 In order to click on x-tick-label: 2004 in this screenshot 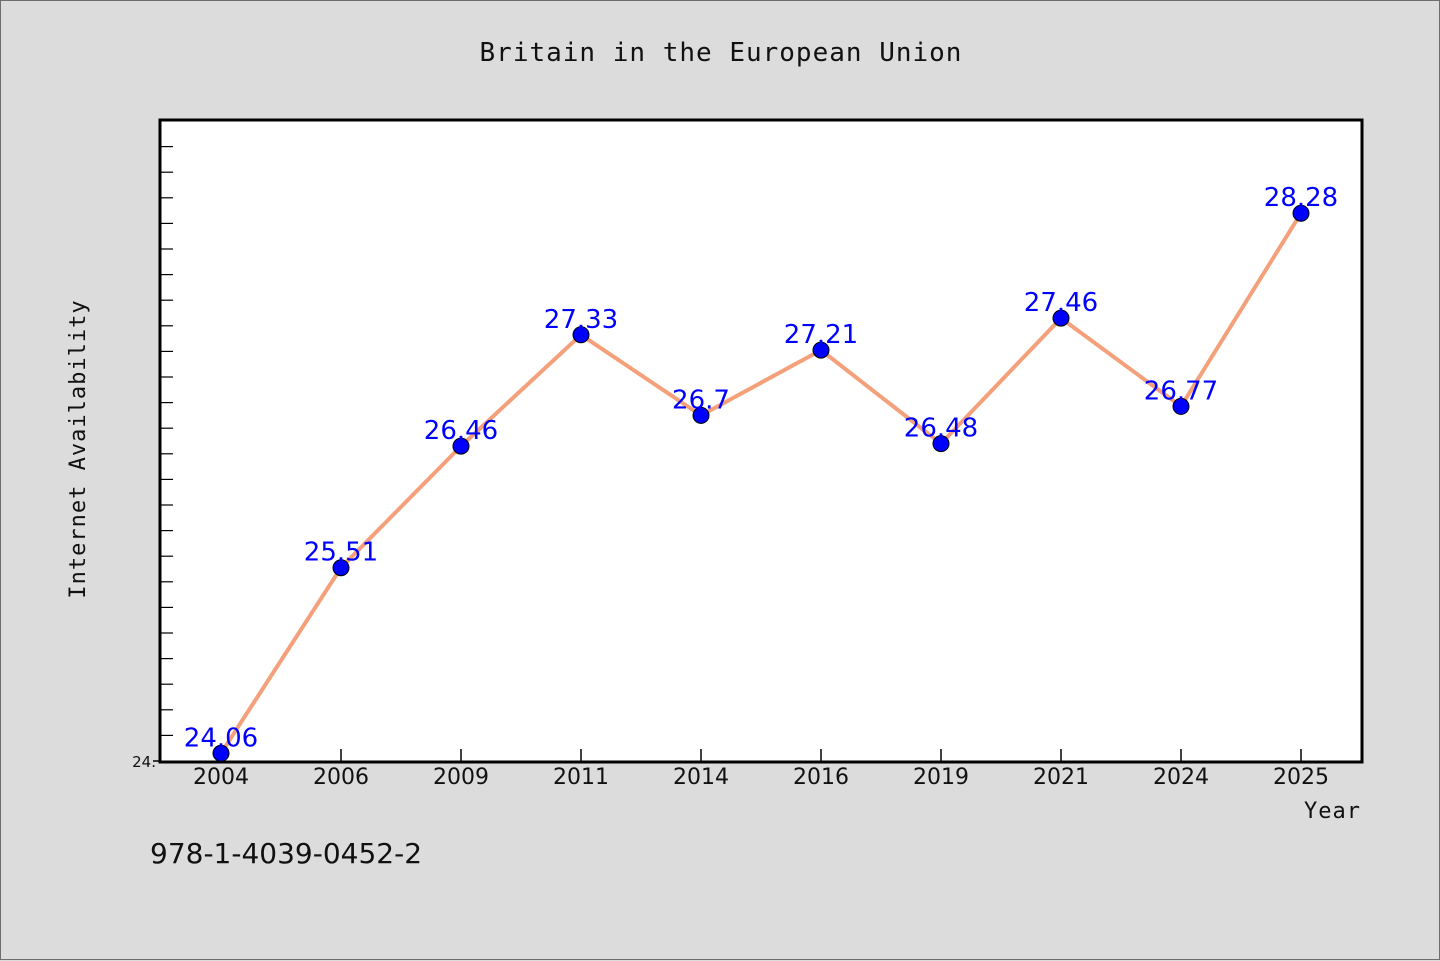, I will do `click(221, 777)`.